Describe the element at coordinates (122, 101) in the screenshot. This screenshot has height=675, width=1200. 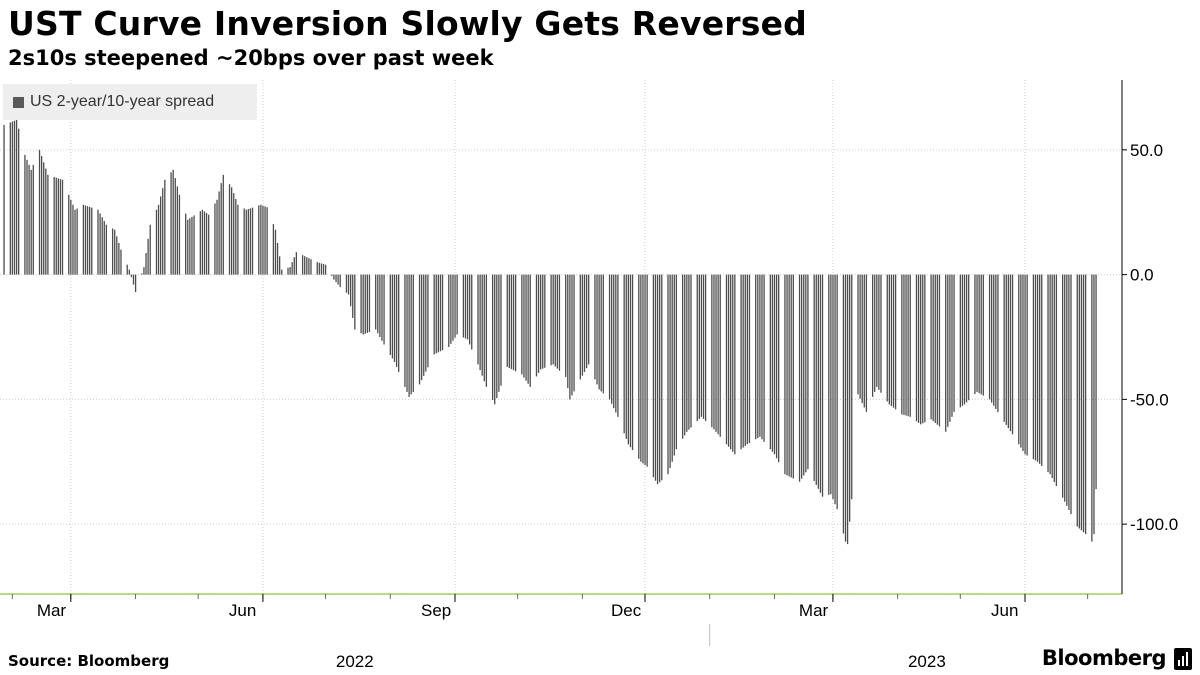
I see `legend-label: US 2-year/10-year spread` at that location.